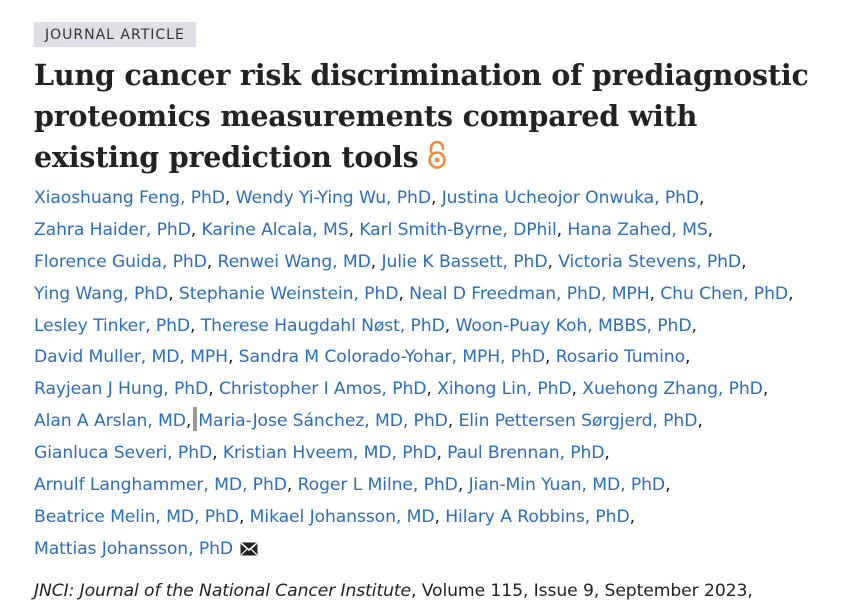 The image size is (842, 607). What do you see at coordinates (438, 550) in the screenshot?
I see `author-line: Mattias Johansson, PhD` at bounding box center [438, 550].